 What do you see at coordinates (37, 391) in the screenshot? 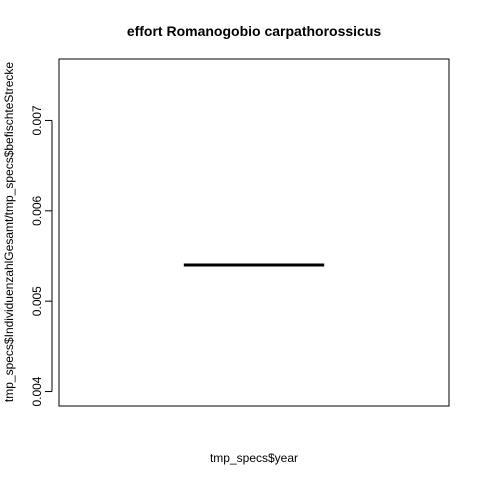
I see `y-tick-label: 0.004` at bounding box center [37, 391].